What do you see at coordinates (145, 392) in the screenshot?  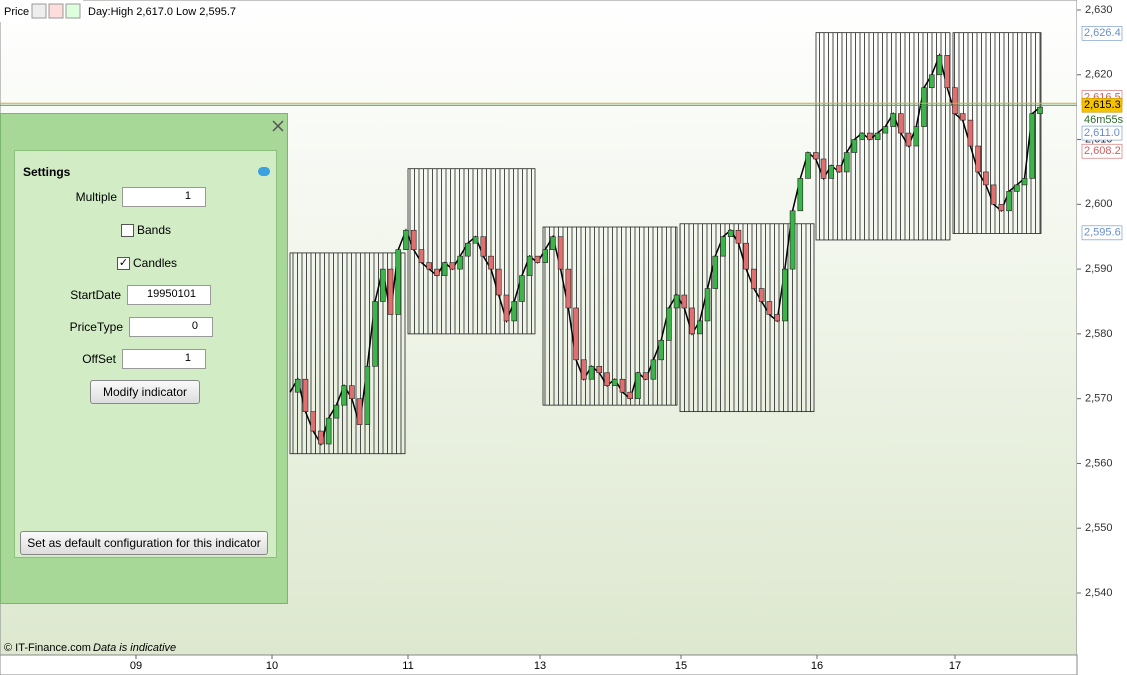 I see `modify-button: Modify indicator` at bounding box center [145, 392].